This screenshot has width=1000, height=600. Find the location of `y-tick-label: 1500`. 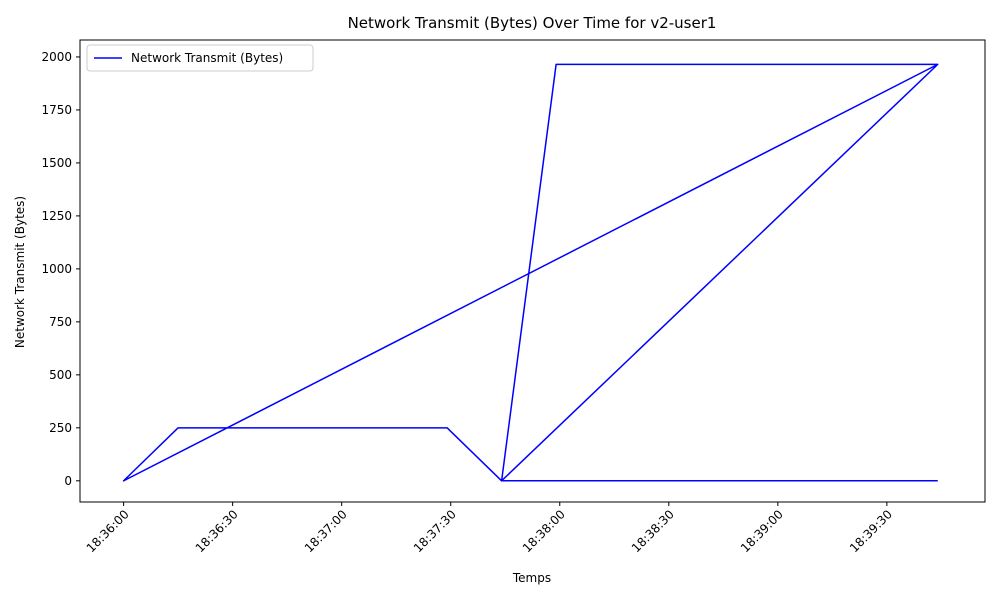

y-tick-label: 1500 is located at coordinates (56, 163).